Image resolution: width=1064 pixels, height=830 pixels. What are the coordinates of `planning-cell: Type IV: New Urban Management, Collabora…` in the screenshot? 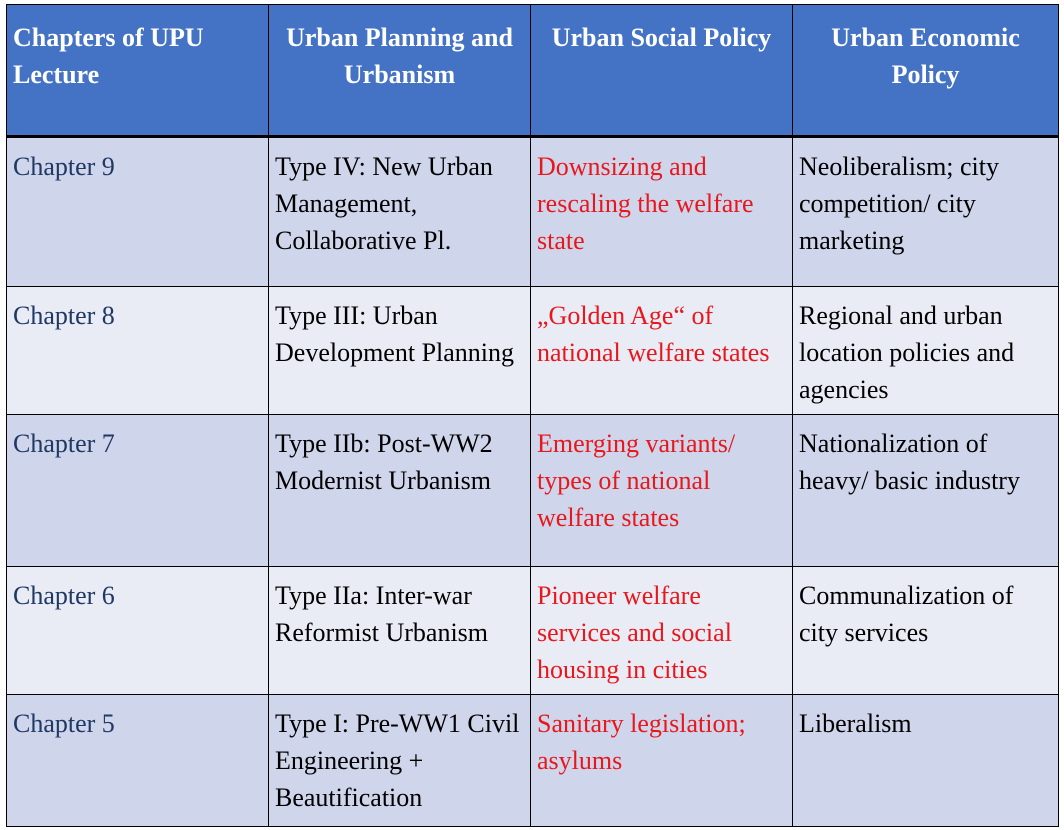 It's located at (399, 211).